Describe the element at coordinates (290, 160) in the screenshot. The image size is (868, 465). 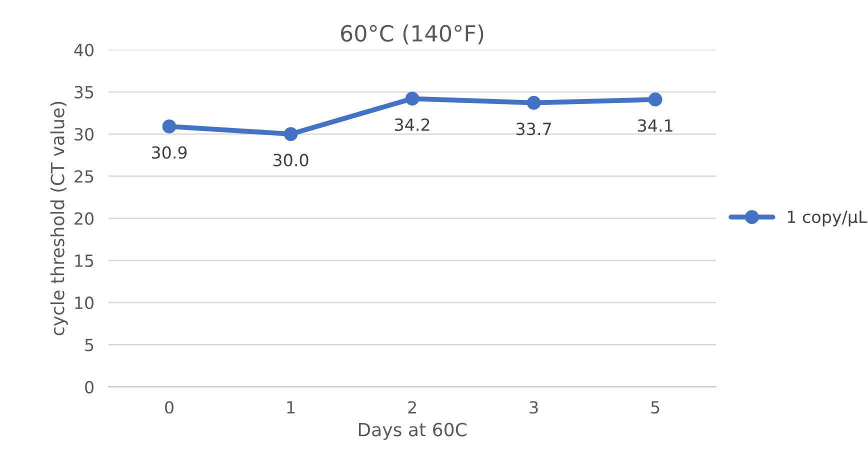
I see `data-label: 30.0` at that location.